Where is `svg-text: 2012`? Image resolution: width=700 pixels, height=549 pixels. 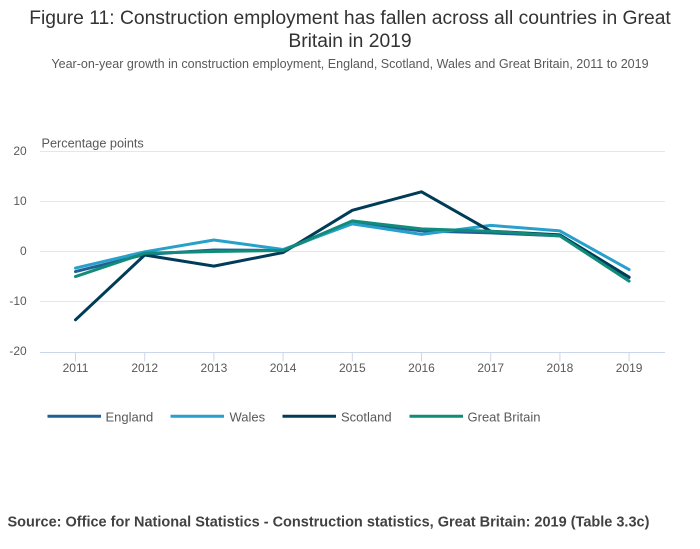
svg-text: 2012 is located at coordinates (144, 368).